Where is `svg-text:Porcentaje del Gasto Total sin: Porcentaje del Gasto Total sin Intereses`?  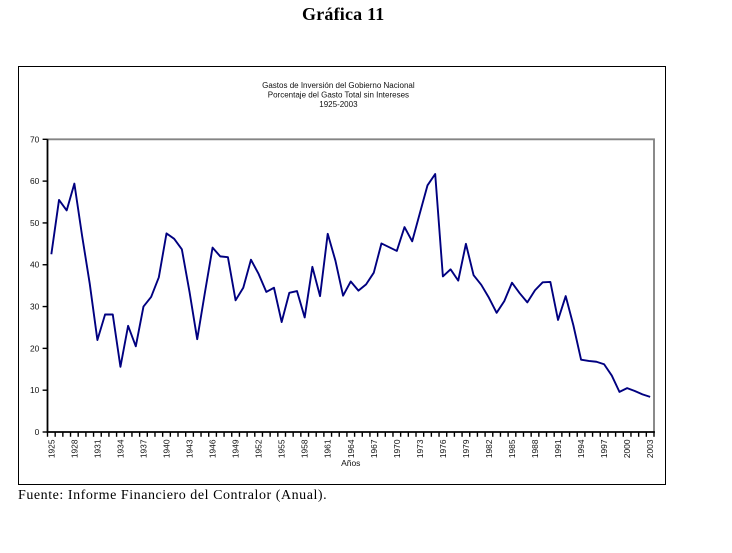 svg-text:Porcentaje del Gasto Total sin: Porcentaje del Gasto Total sin Intereses is located at coordinates (338, 95).